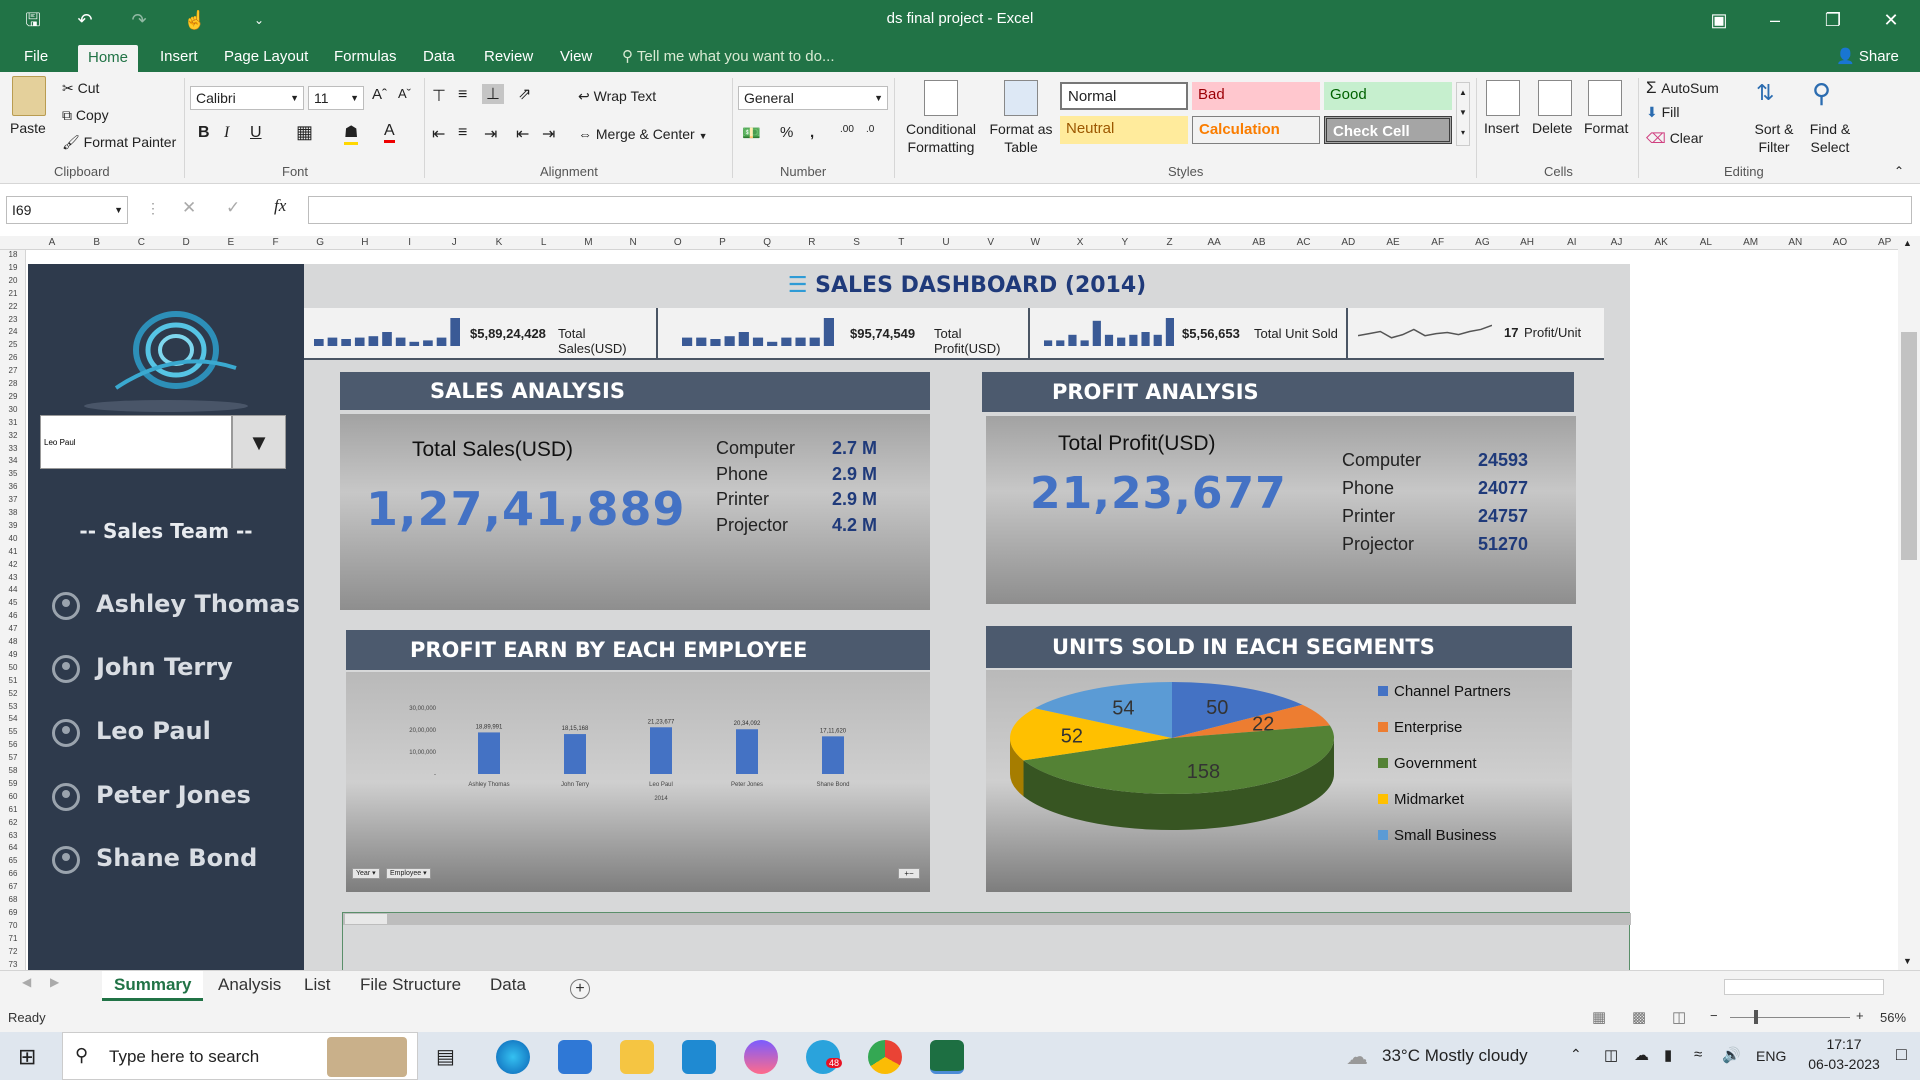 The image size is (1920, 1080). I want to click on column-header: I, so click(409, 242).